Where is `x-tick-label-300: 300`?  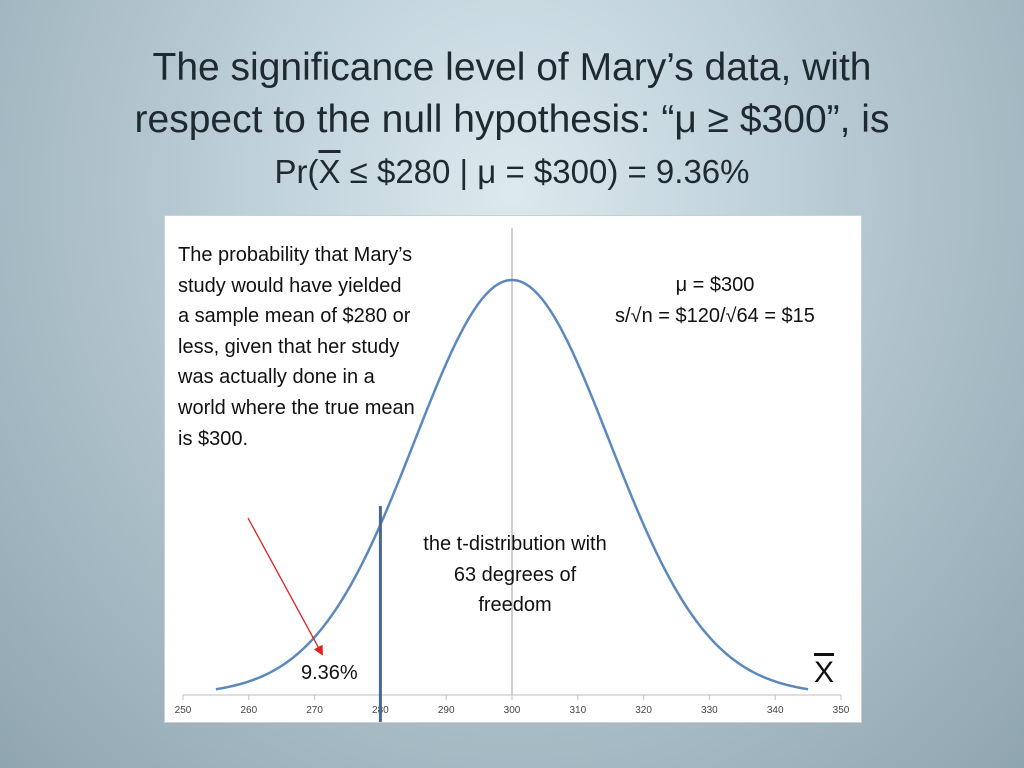 x-tick-label-300: 300 is located at coordinates (512, 710).